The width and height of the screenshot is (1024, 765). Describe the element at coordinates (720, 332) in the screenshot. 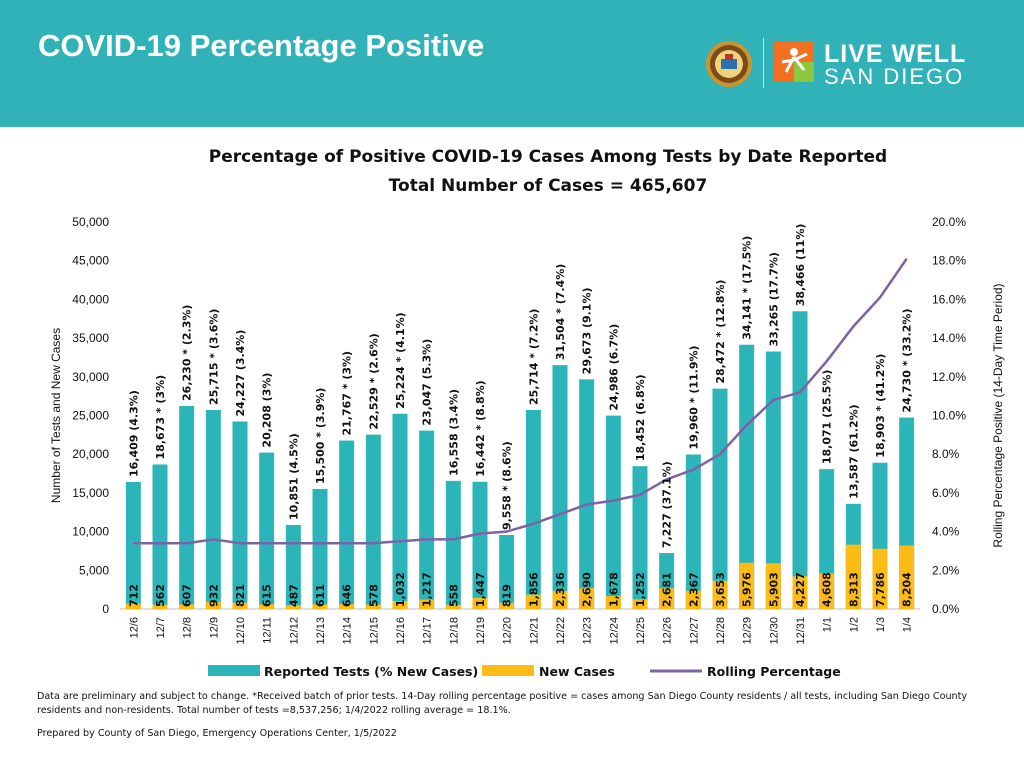

I see `tests-data-label: 28,472 * (12.8%)` at that location.